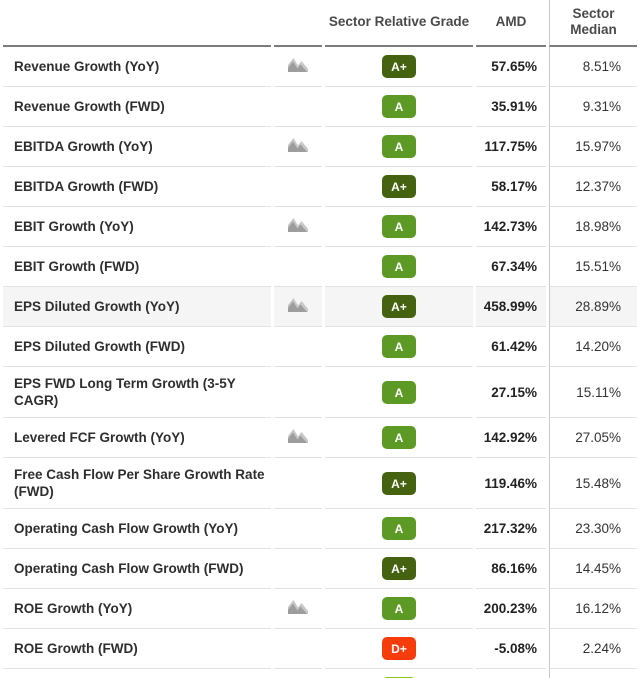  What do you see at coordinates (593, 227) in the screenshot?
I see `sector-median-value: 18.98%` at bounding box center [593, 227].